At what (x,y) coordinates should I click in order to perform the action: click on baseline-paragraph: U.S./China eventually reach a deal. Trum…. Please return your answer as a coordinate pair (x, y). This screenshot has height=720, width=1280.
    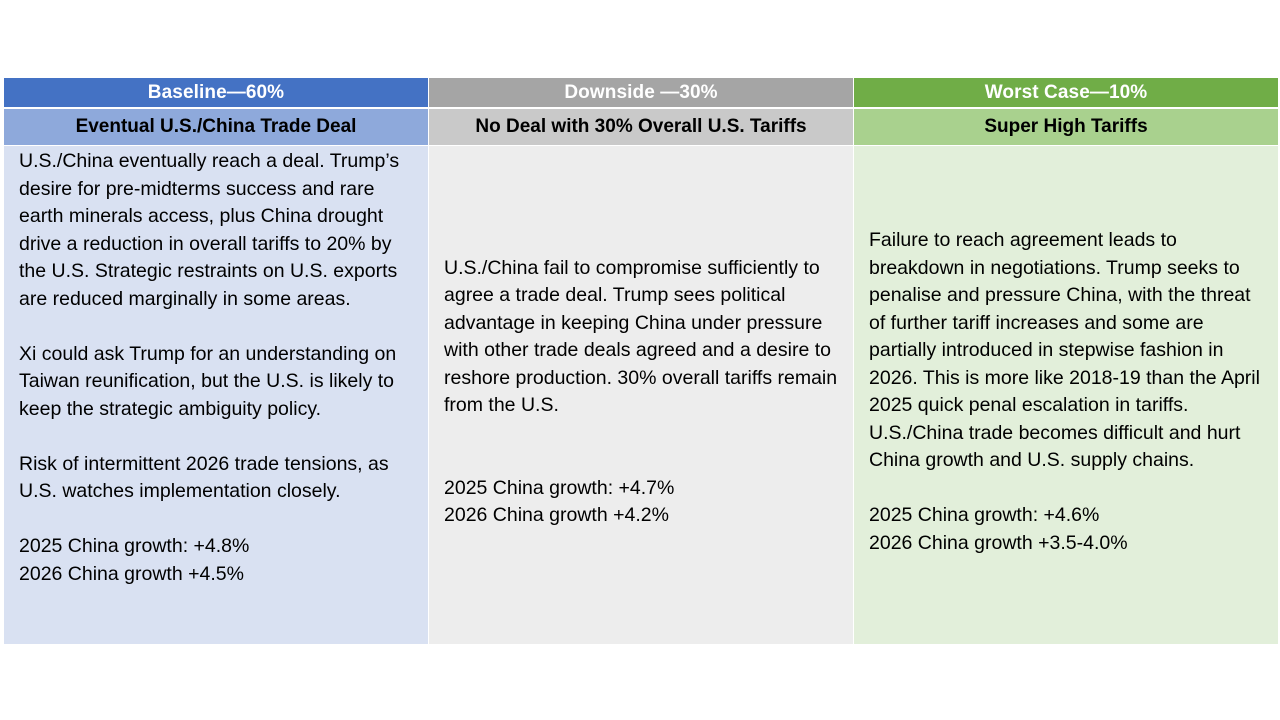
    Looking at the image, I should click on (209, 230).